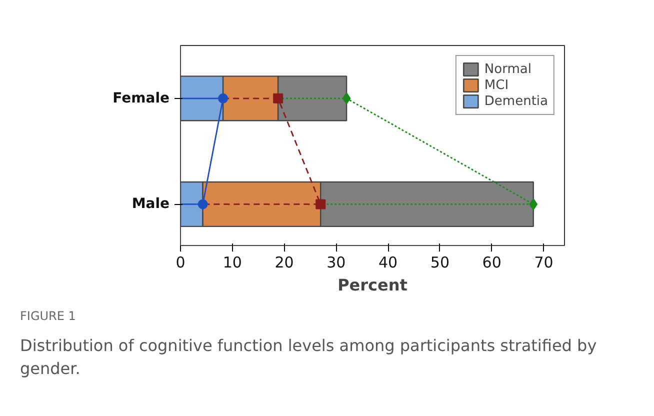  Describe the element at coordinates (48, 316) in the screenshot. I see `caption: FIGURE 1` at that location.